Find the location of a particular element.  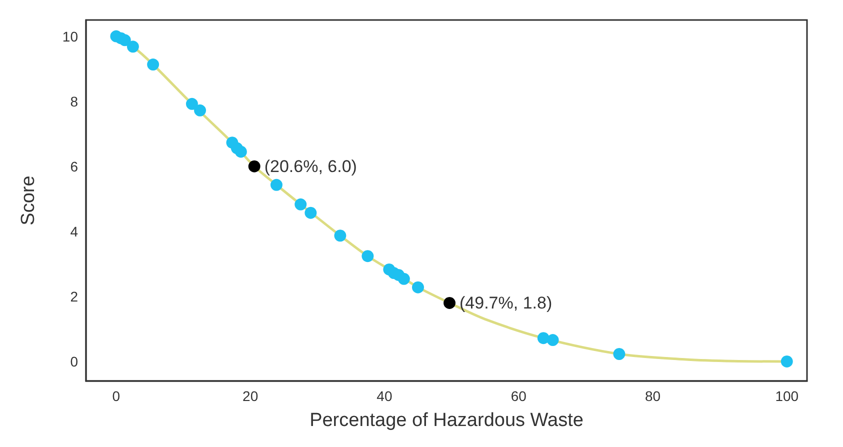

y-tick-label: 8 is located at coordinates (74, 101).